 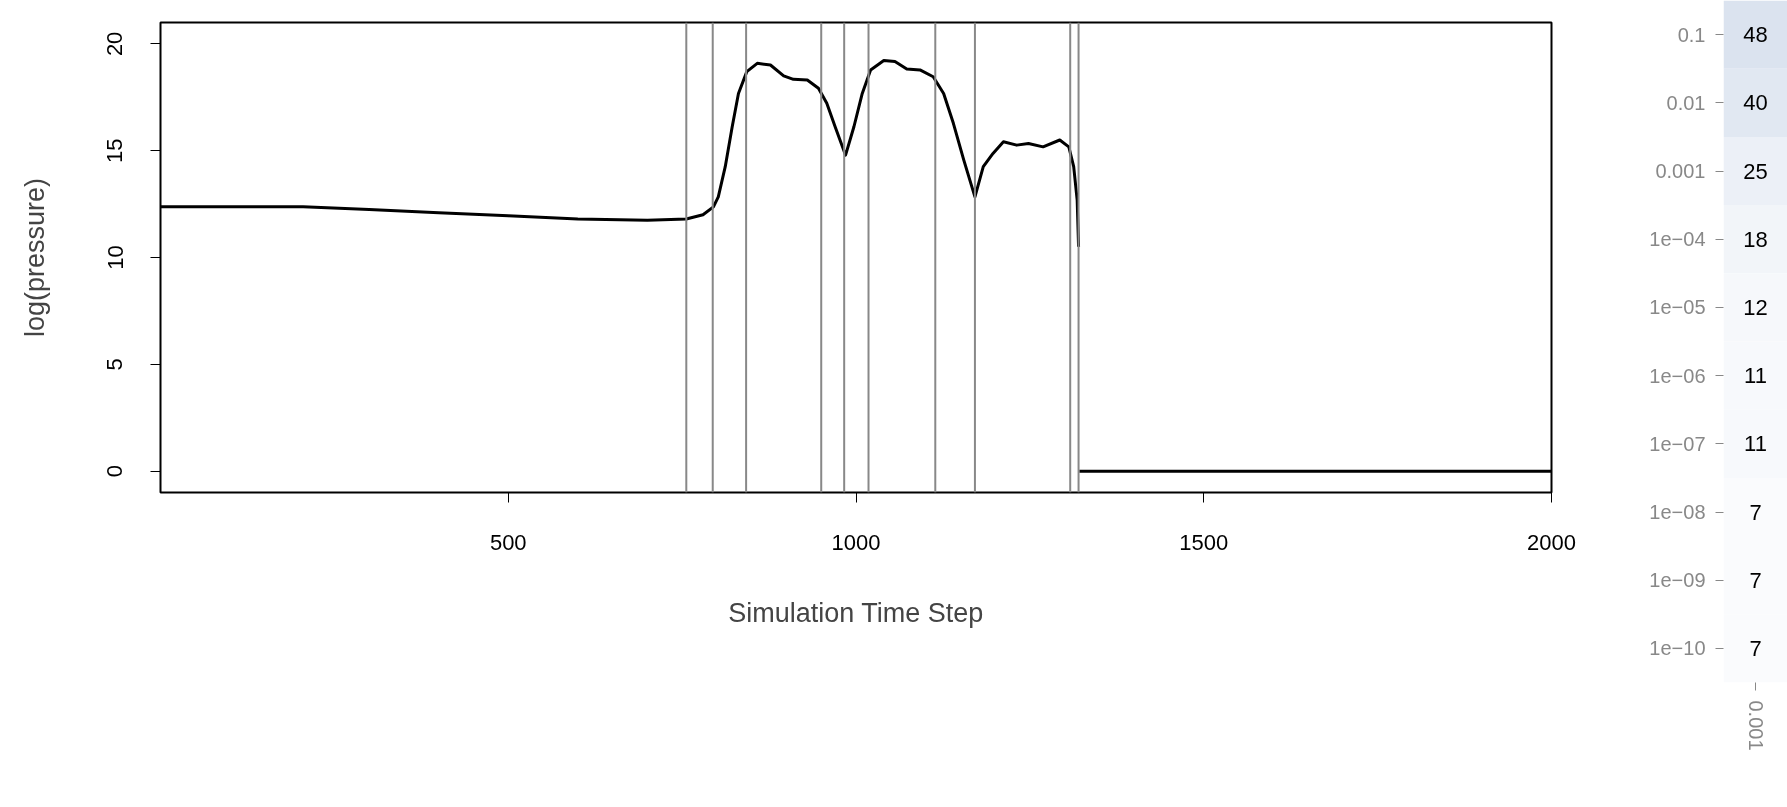 What do you see at coordinates (1551, 542) in the screenshot?
I see `x-tick-label: 2000` at bounding box center [1551, 542].